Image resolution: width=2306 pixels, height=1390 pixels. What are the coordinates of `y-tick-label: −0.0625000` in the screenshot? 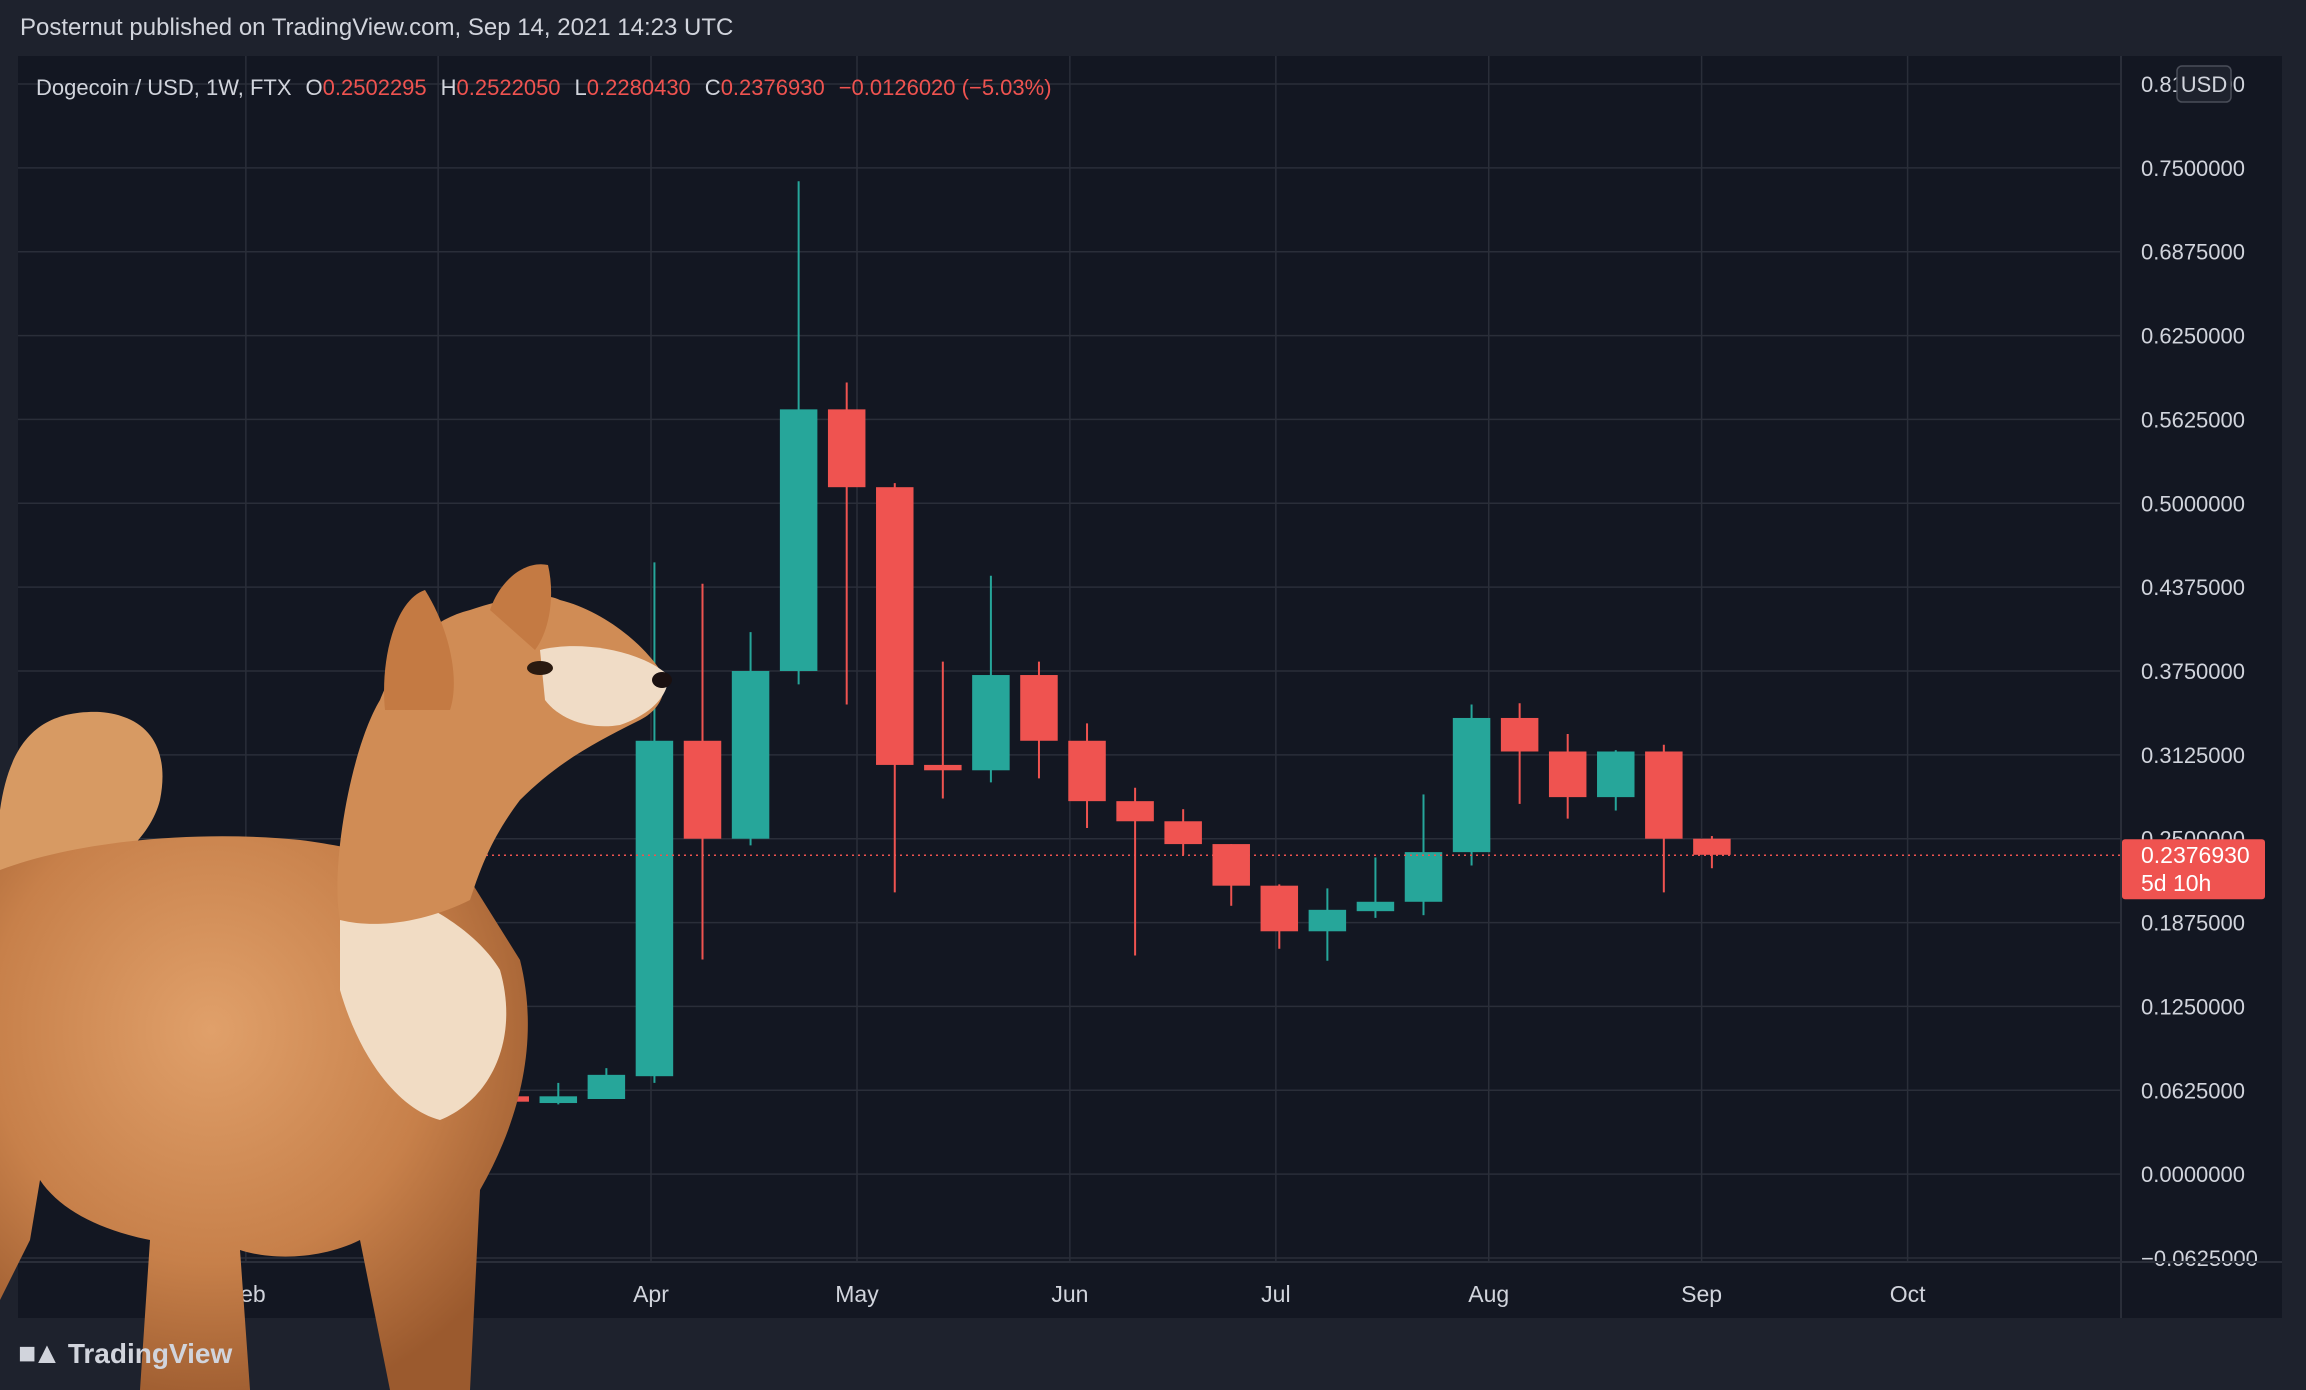 It's located at (2199, 1258).